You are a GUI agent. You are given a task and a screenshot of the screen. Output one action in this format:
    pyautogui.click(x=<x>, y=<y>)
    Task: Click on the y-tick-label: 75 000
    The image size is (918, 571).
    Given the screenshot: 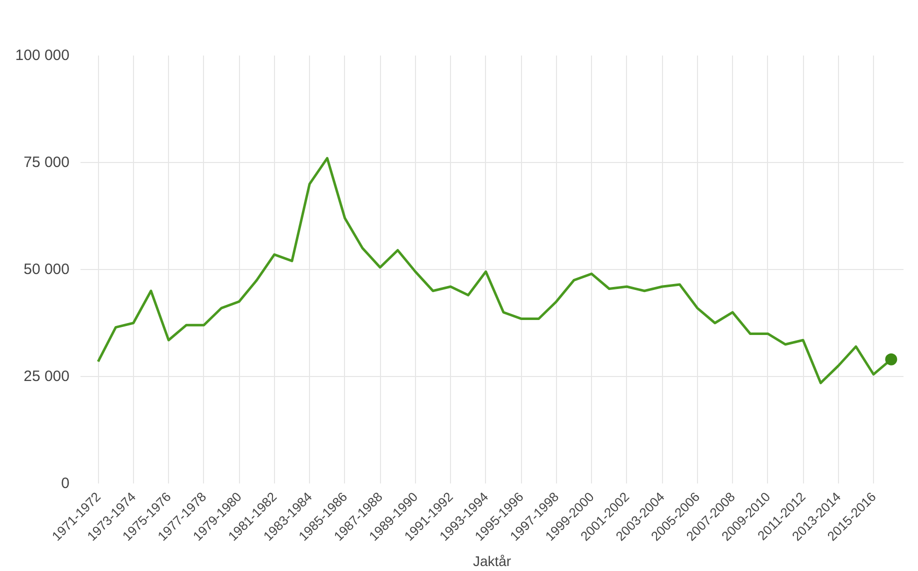 What is the action you would take?
    pyautogui.click(x=47, y=162)
    